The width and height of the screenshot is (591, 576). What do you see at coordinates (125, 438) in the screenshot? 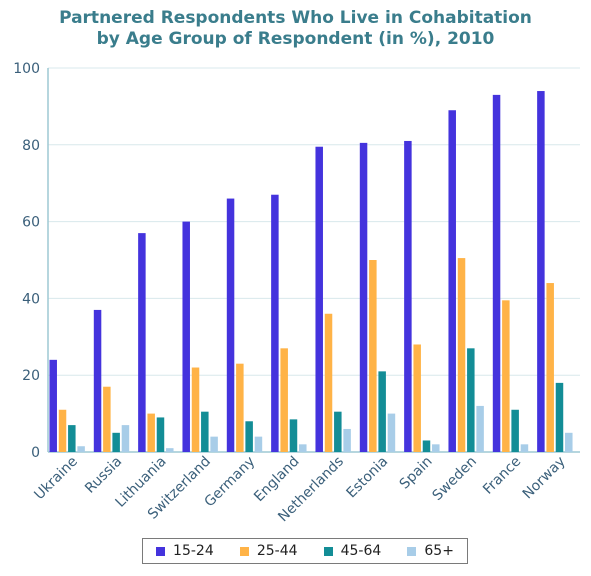
I see `bar-russia-65plus` at bounding box center [125, 438].